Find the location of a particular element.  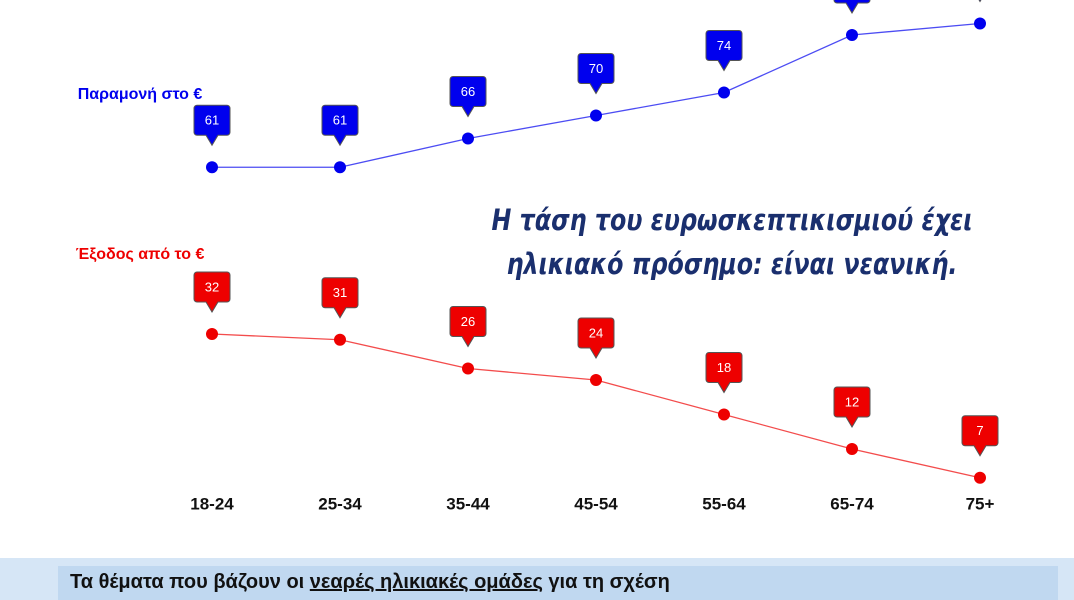

footer-part: Τα θέματα που βάζουν οι is located at coordinates (190, 582).